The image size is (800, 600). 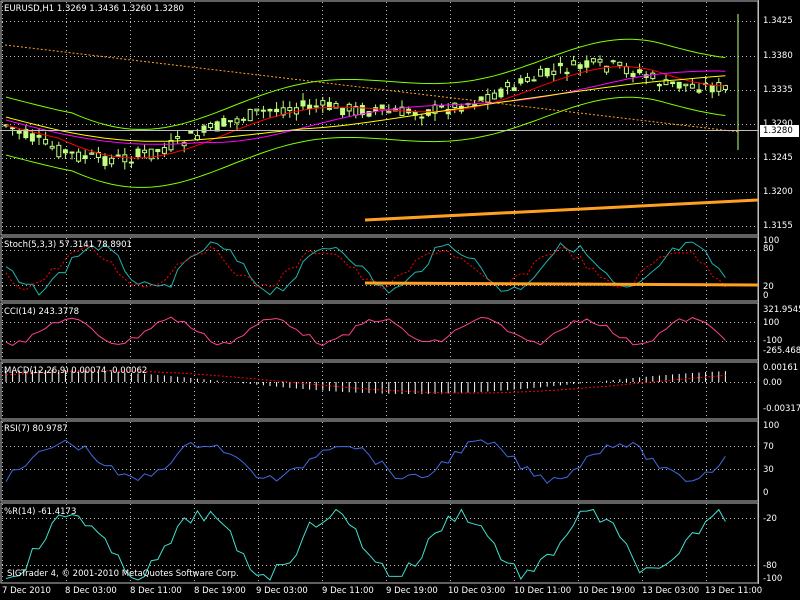 What do you see at coordinates (766, 296) in the screenshot?
I see `stoch-tick: 0` at bounding box center [766, 296].